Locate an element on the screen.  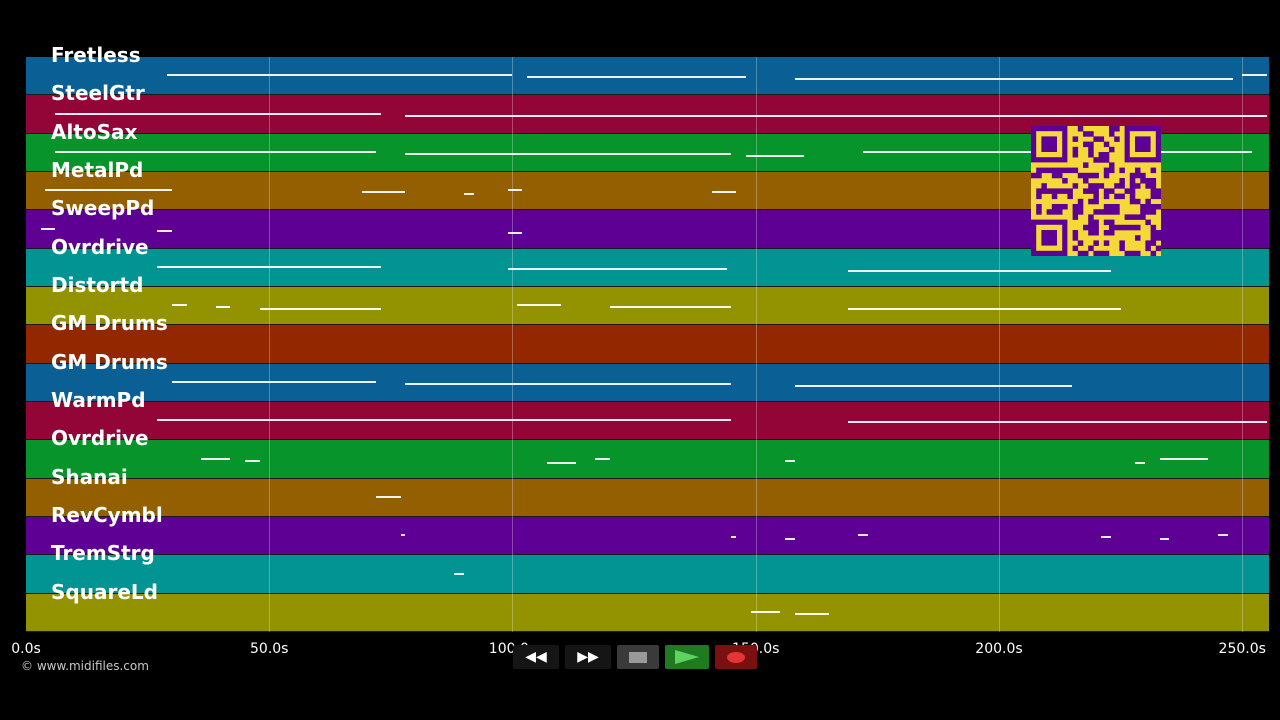
record-button is located at coordinates (736, 657).